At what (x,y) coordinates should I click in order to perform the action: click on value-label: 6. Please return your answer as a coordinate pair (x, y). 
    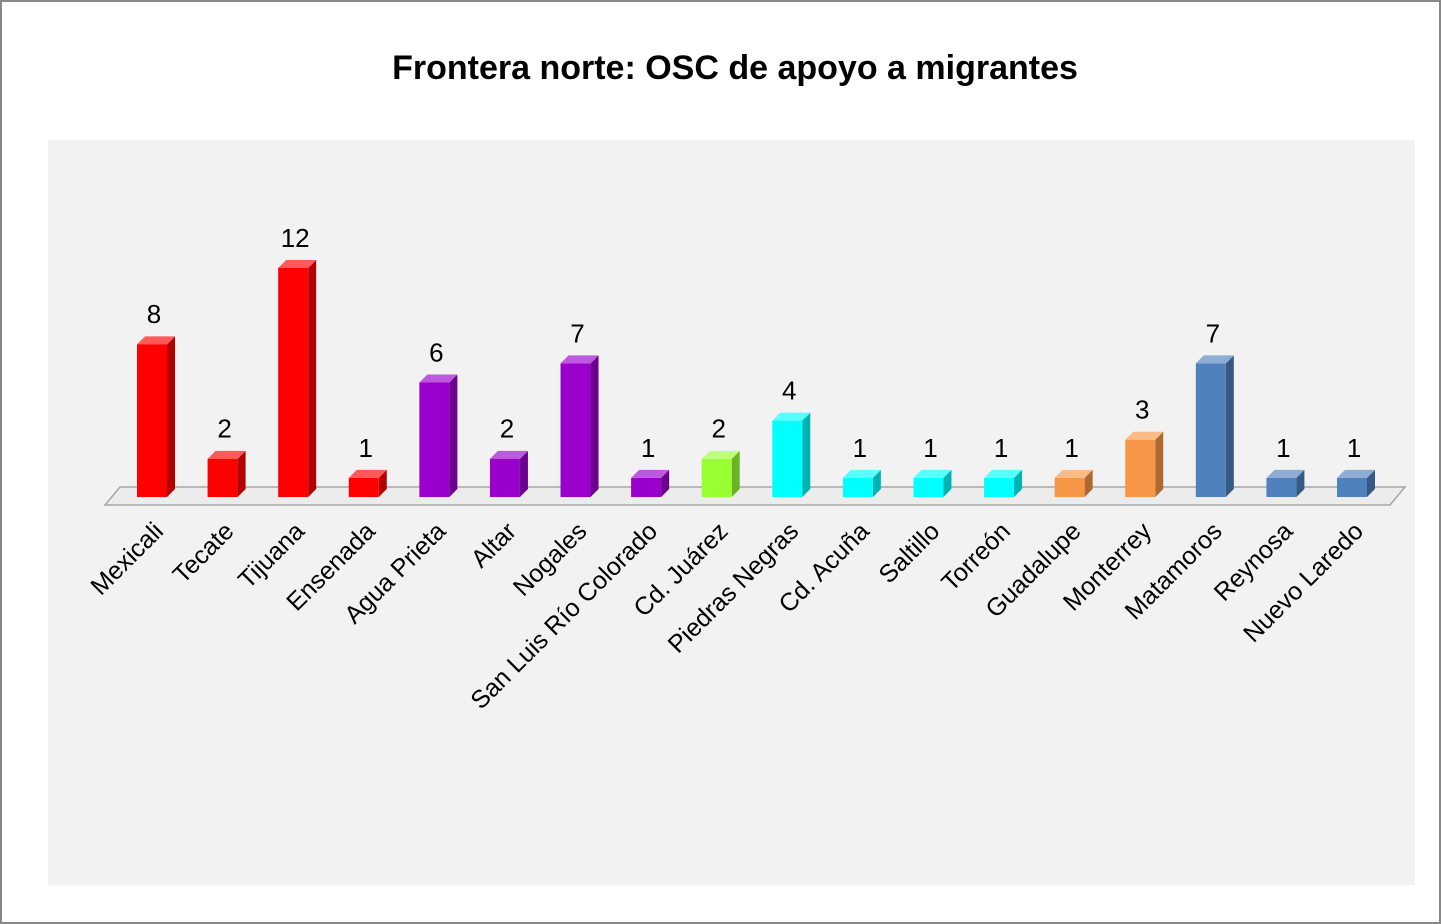
    Looking at the image, I should click on (436, 352).